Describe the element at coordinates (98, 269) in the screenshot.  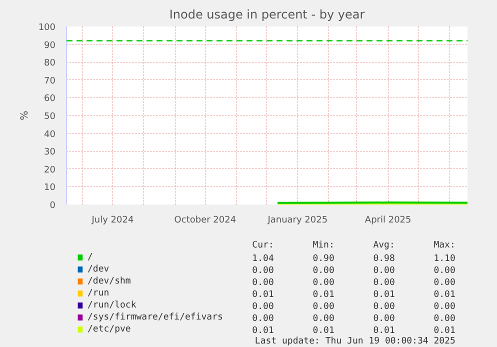
I see `legend-label: /dev` at that location.